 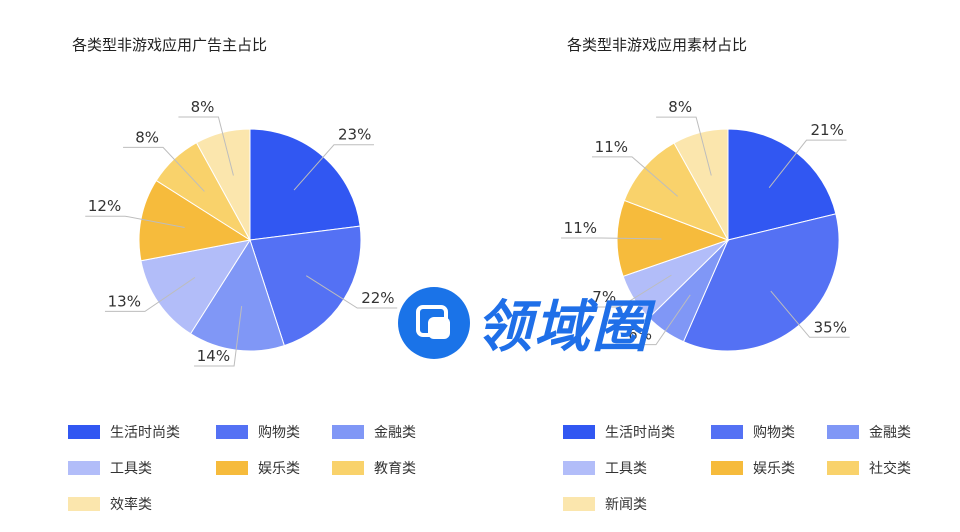 I want to click on pie2-label-0: 21%, so click(x=827, y=130).